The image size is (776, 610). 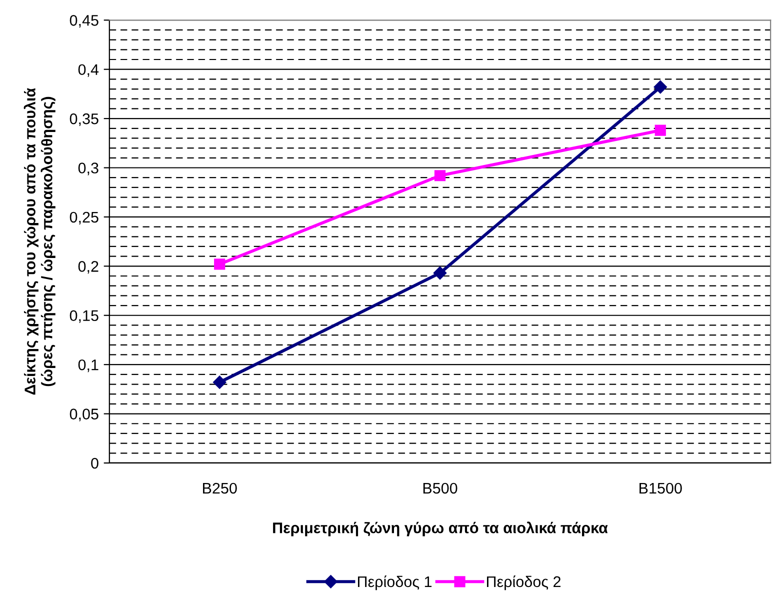 What do you see at coordinates (220, 488) in the screenshot?
I see `x-tick-label: B250` at bounding box center [220, 488].